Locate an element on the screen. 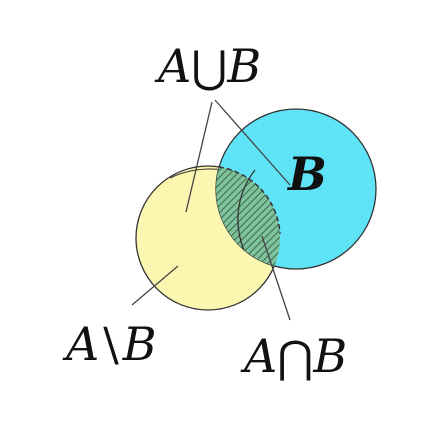 The height and width of the screenshot is (438, 444). union-leader-to-a is located at coordinates (199, 157).